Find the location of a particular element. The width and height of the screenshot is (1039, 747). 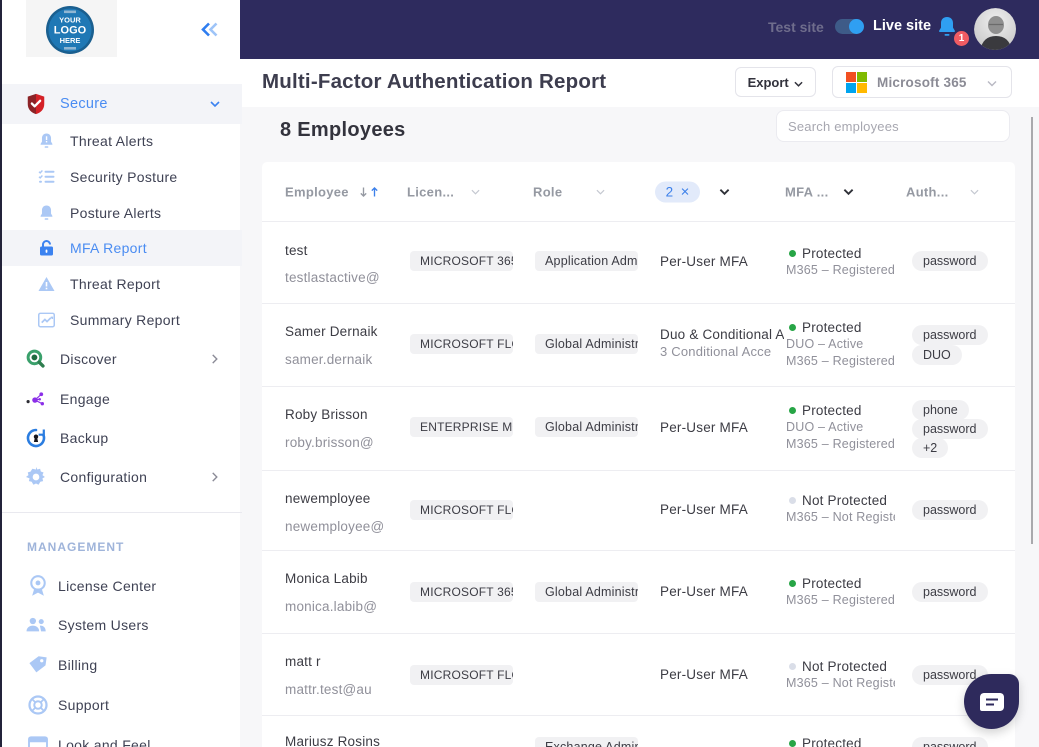

svg-text: YOUR is located at coordinates (70, 20).